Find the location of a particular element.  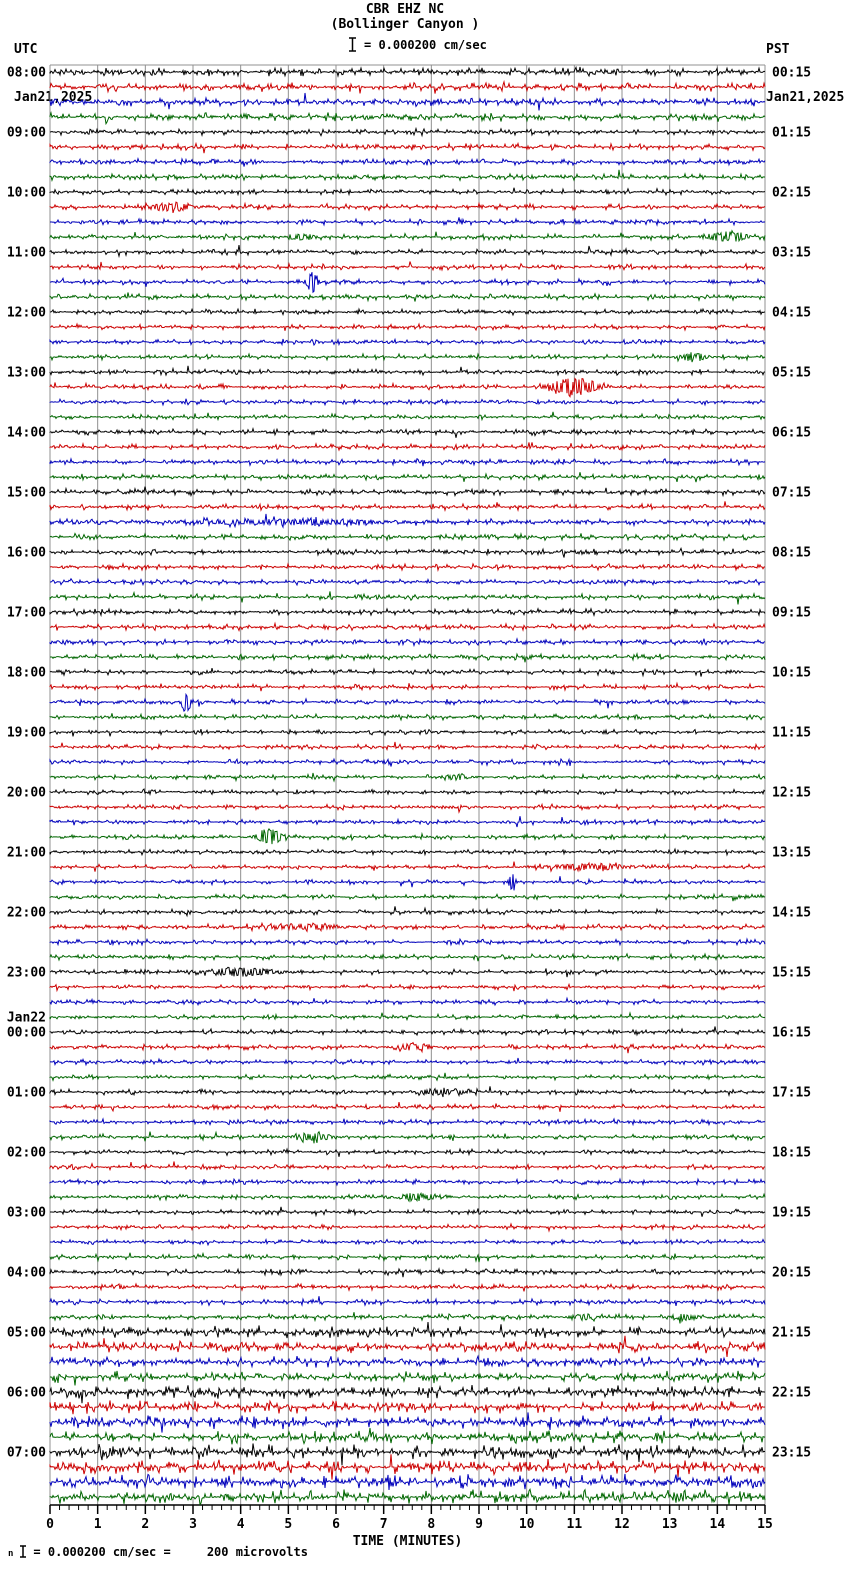

pst-hour-label: 15:15 is located at coordinates (791, 973).